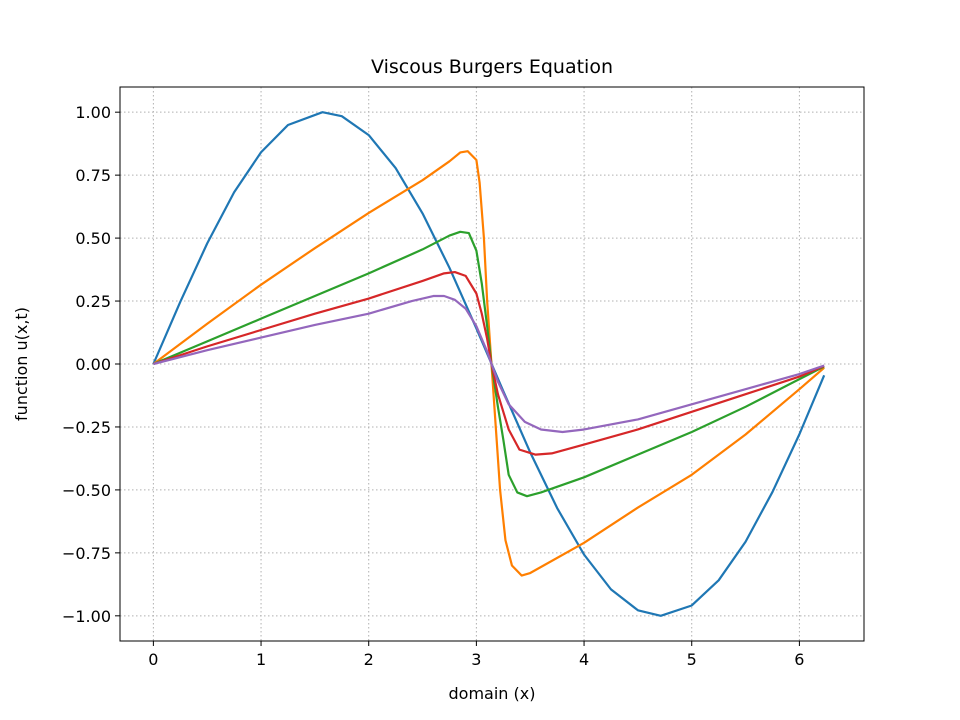  What do you see at coordinates (799, 659) in the screenshot?
I see `x-tick-label: 6` at bounding box center [799, 659].